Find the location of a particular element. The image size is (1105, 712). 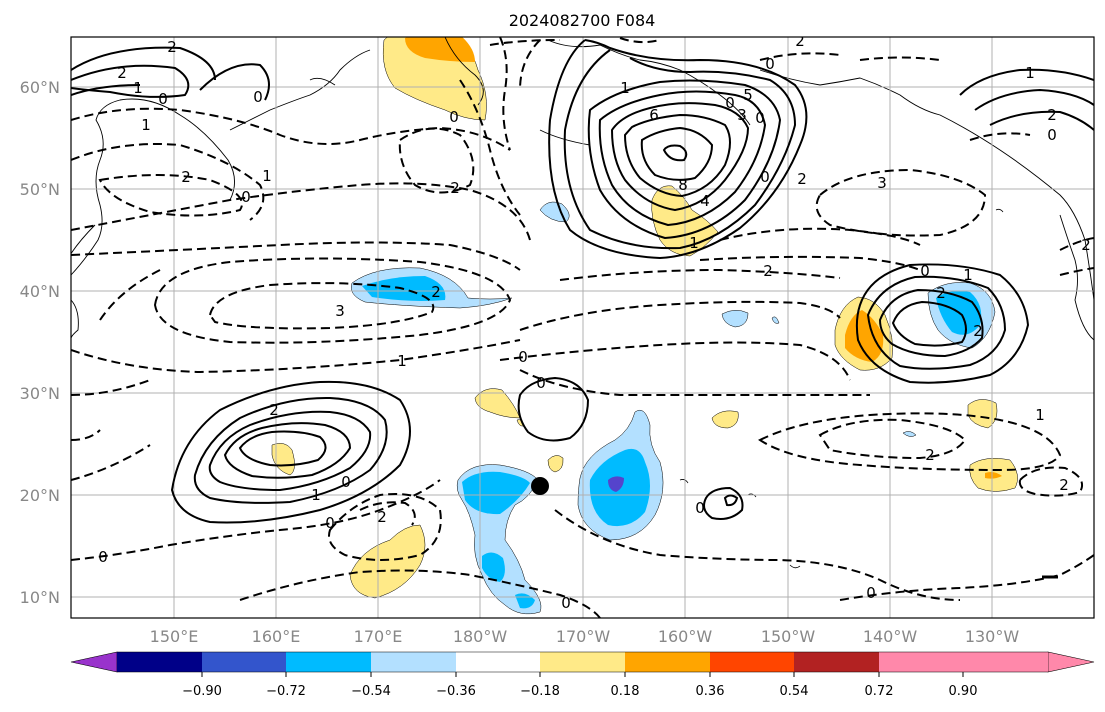

lat-label: 40°N is located at coordinates (40, 291).